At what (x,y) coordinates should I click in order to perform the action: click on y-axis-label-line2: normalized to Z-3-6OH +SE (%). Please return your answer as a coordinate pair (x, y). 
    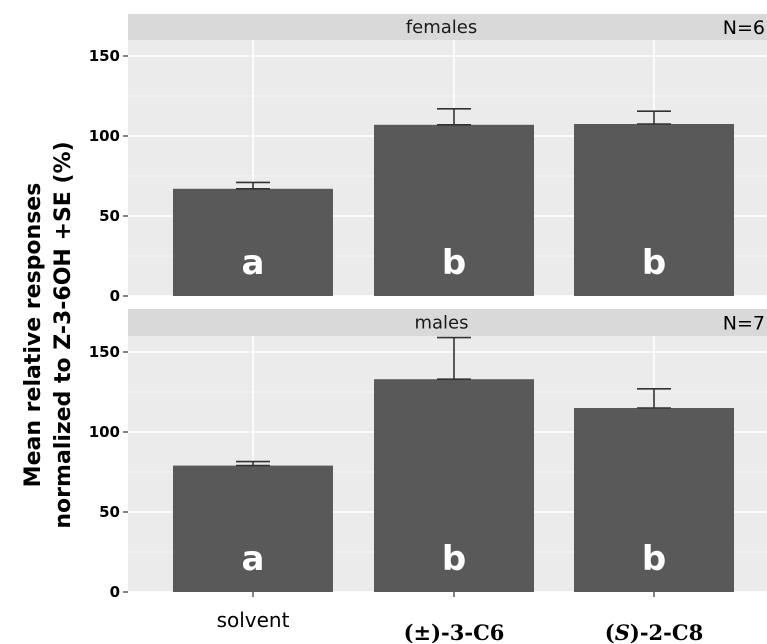
    Looking at the image, I should click on (63, 334).